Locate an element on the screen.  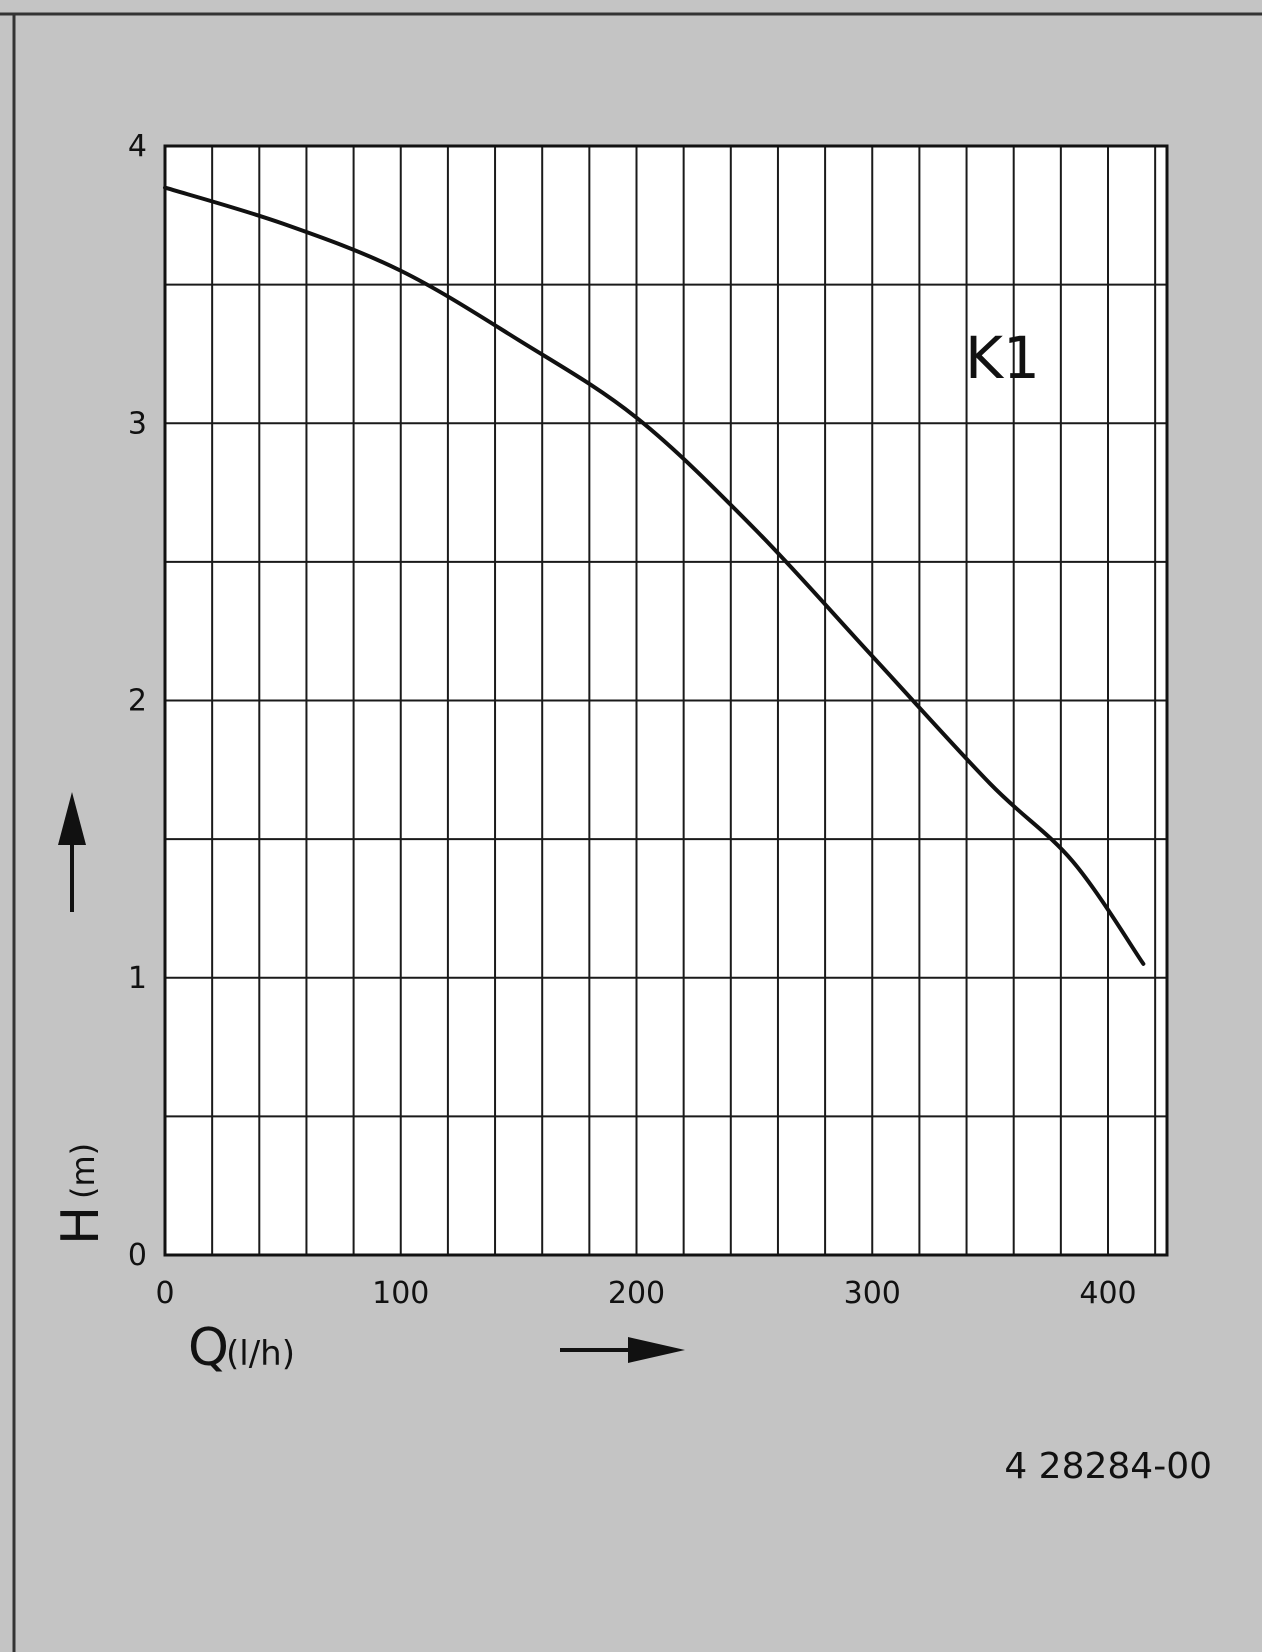
x-tick-label: 200 is located at coordinates (636, 1293).